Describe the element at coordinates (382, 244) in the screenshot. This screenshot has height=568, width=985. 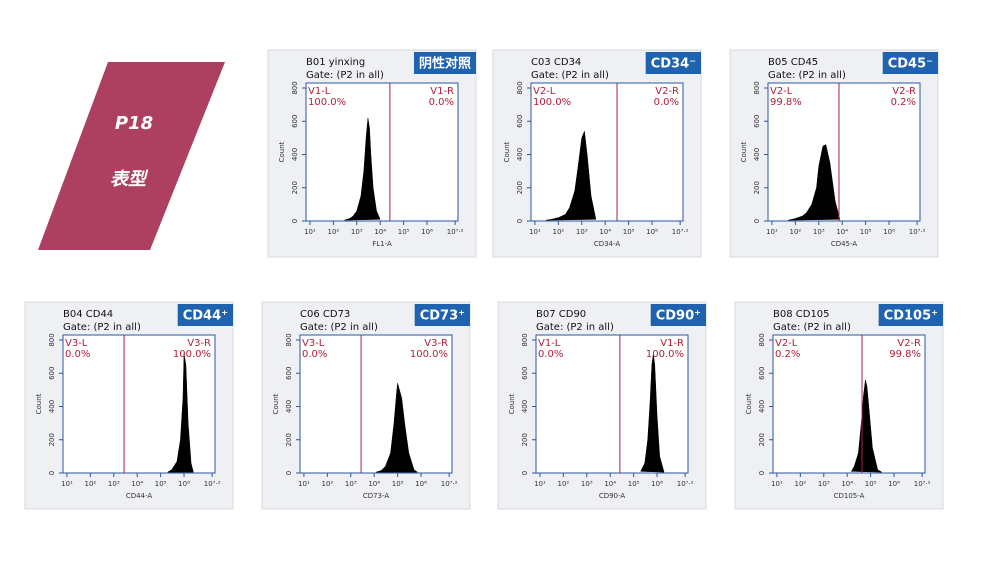
I see `x-axis-label: FL1-A` at that location.